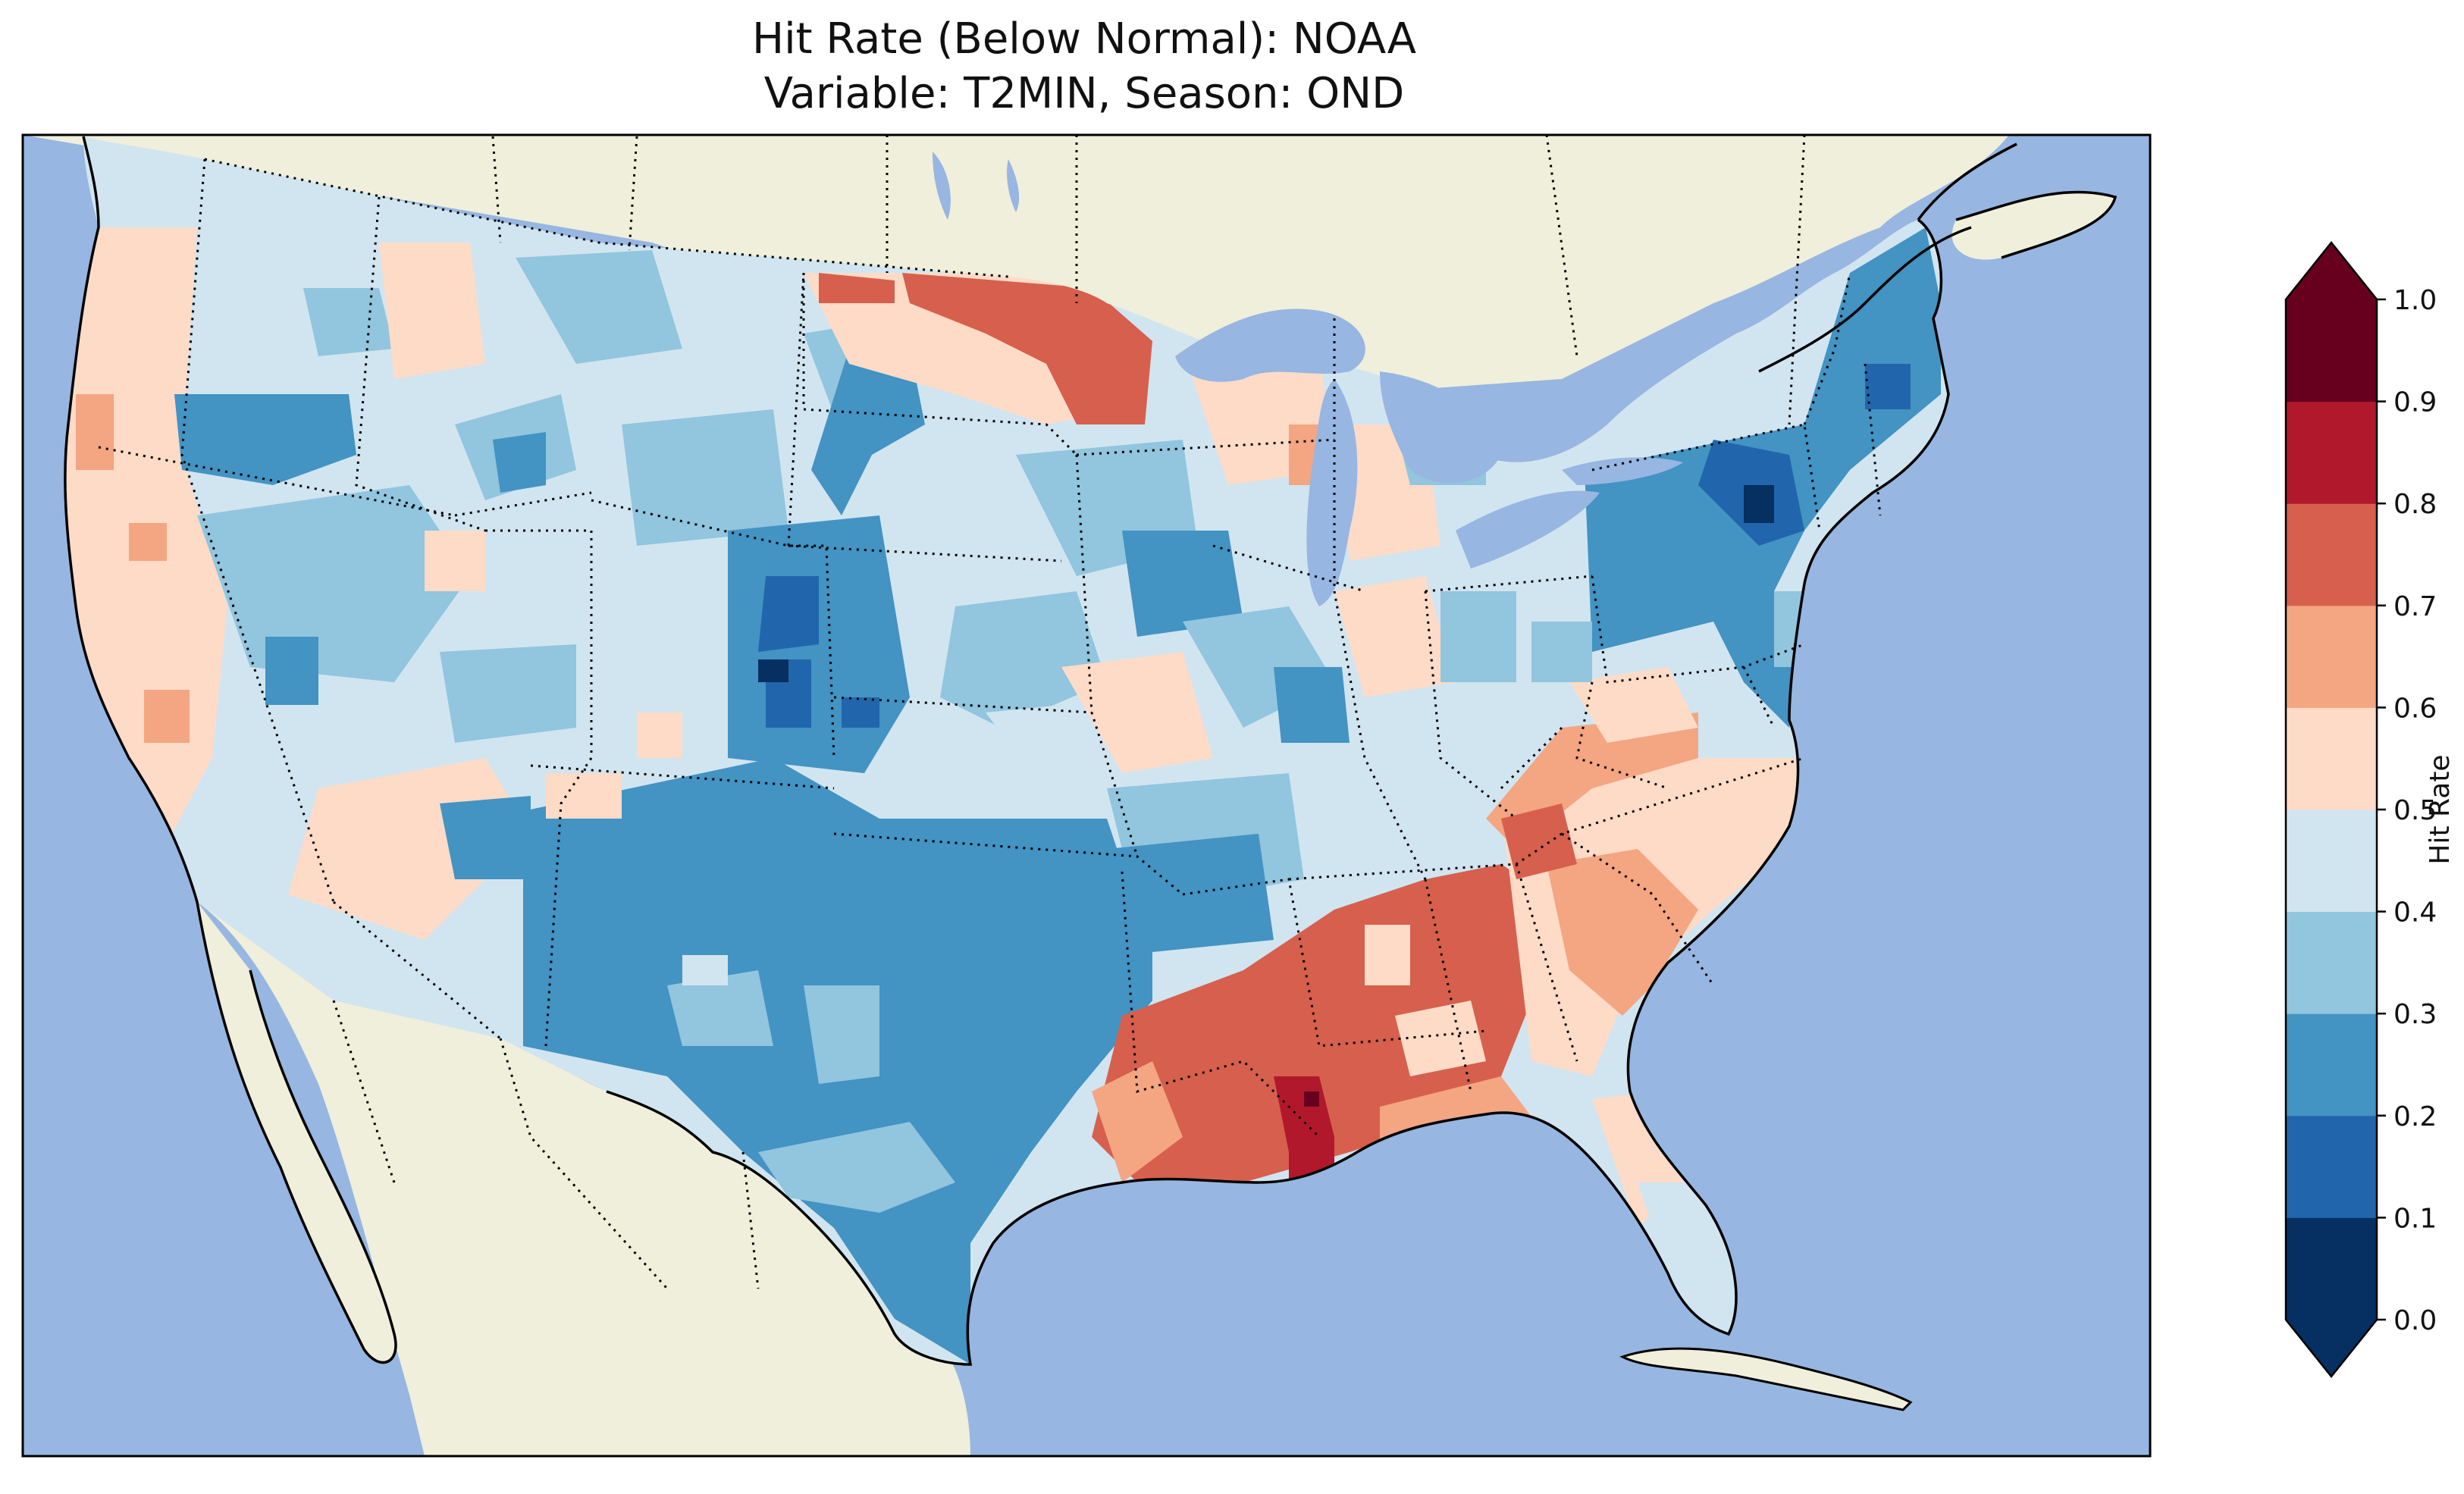 The width and height of the screenshot is (2464, 1494). What do you see at coordinates (2415, 504) in the screenshot?
I see `colorbar-tick-label: 0.8` at bounding box center [2415, 504].